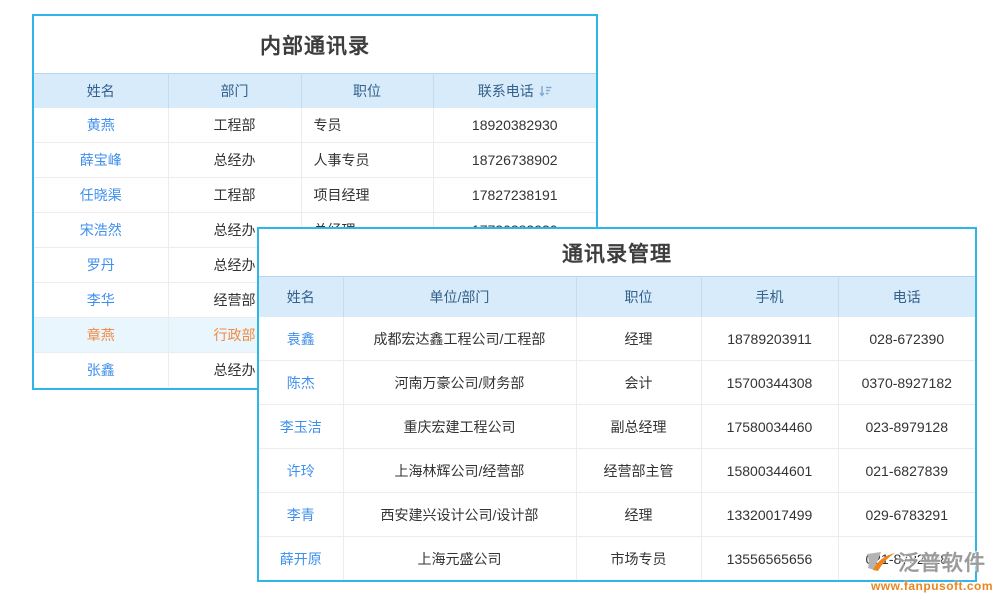 Image resolution: width=1000 pixels, height=600 pixels. Describe the element at coordinates (301, 426) in the screenshot. I see `name-link: 李玉洁` at that location.